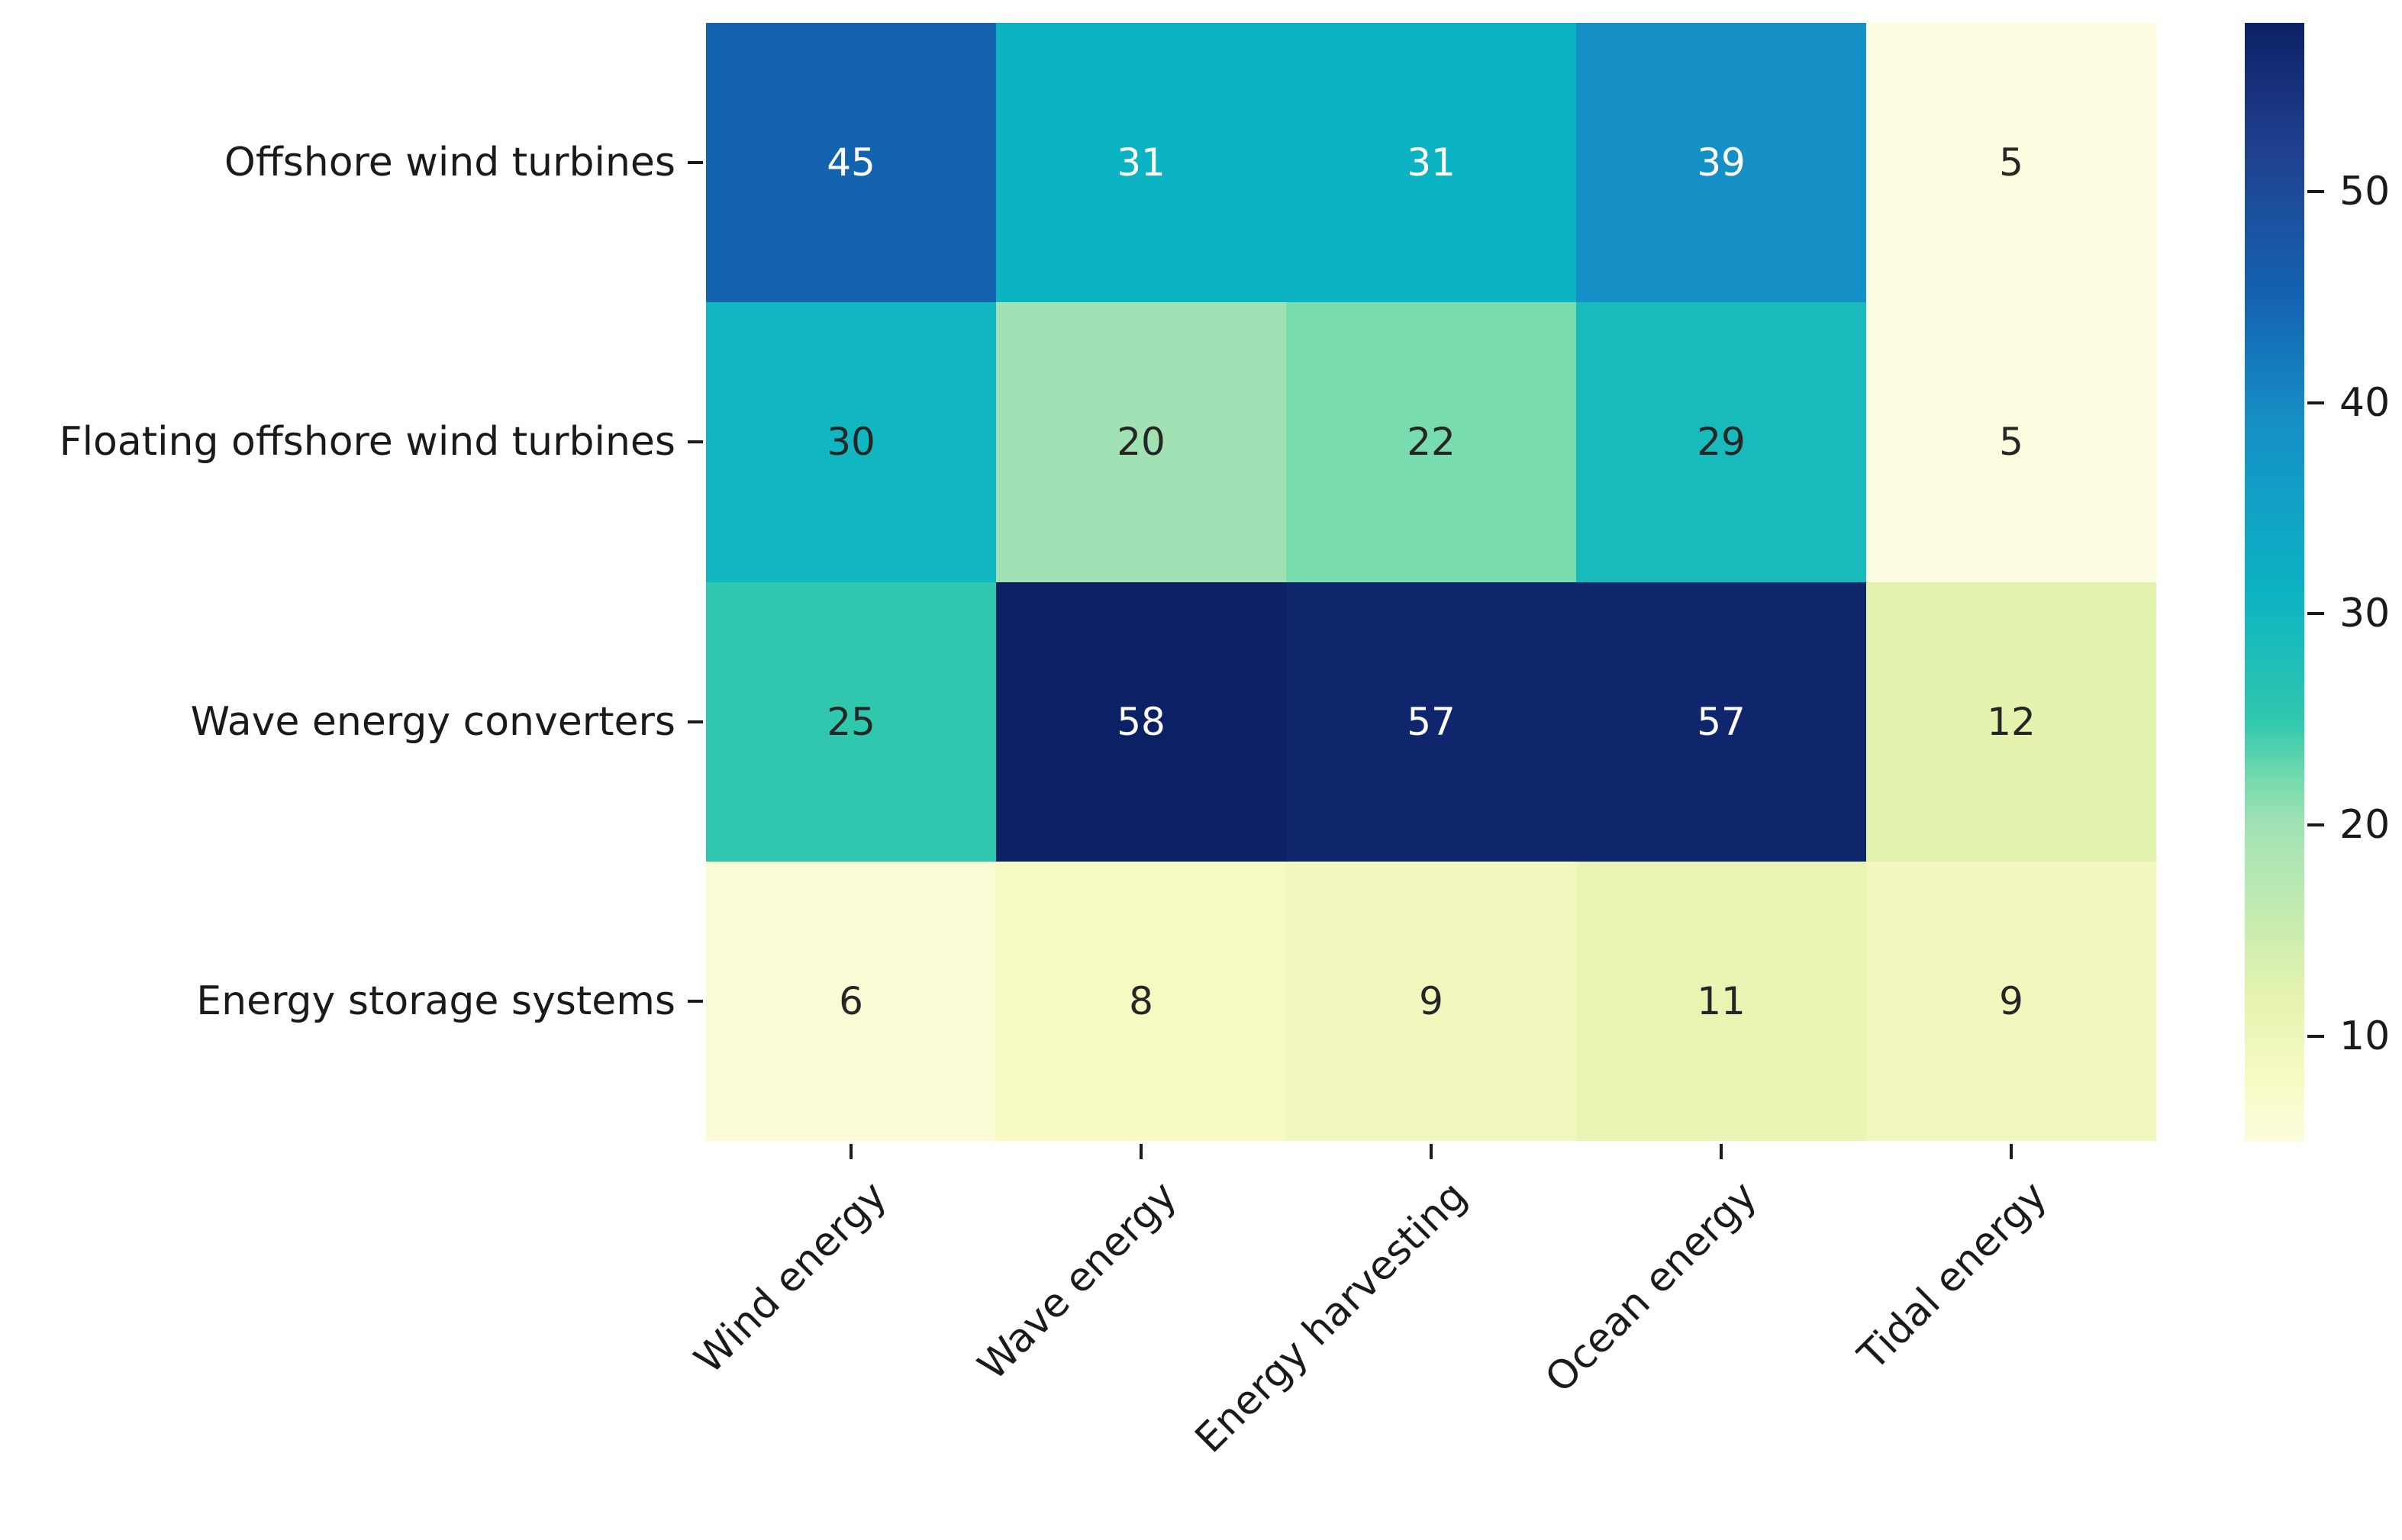 This screenshot has height=1540, width=2402. I want to click on cell-value: 30, so click(851, 442).